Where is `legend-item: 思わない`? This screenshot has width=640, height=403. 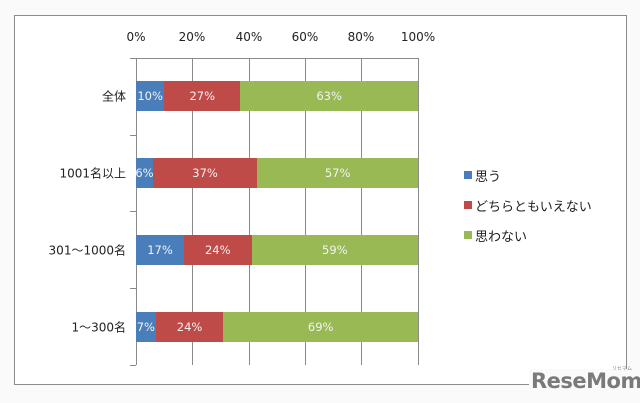 legend-item: 思わない is located at coordinates (528, 235).